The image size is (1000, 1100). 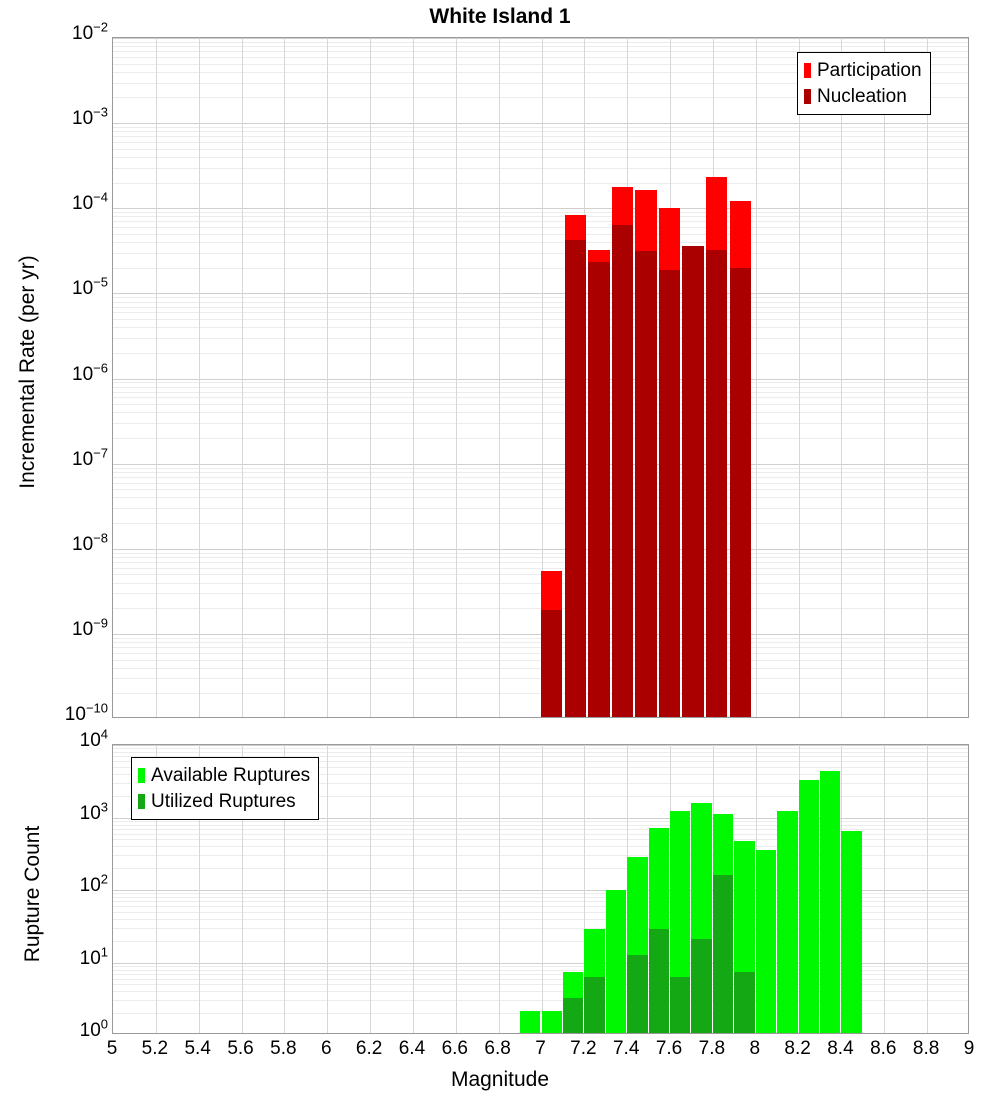 What do you see at coordinates (112, 1048) in the screenshot?
I see `x-axis-tick-label: 5` at bounding box center [112, 1048].